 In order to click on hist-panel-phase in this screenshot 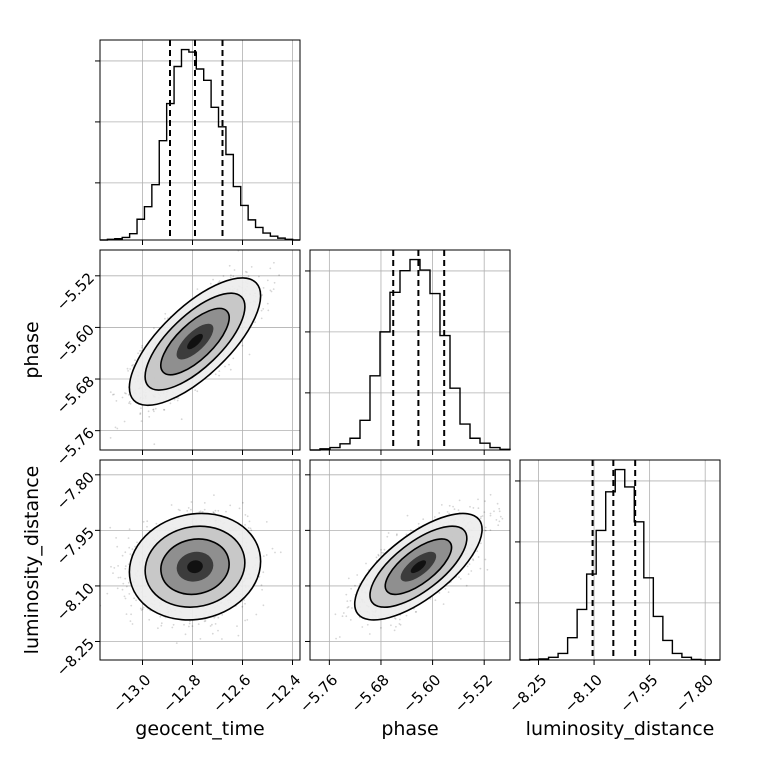, I will do `click(408, 352)`.